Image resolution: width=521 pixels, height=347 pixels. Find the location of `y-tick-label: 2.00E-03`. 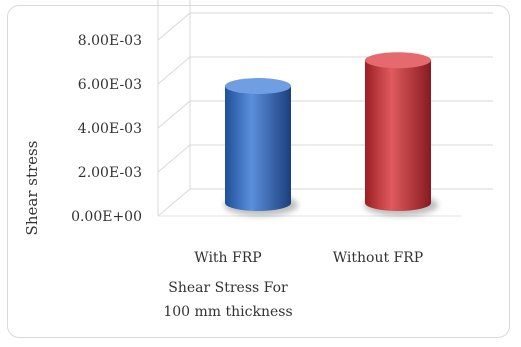

y-tick-label: 2.00E-03 is located at coordinates (110, 173).